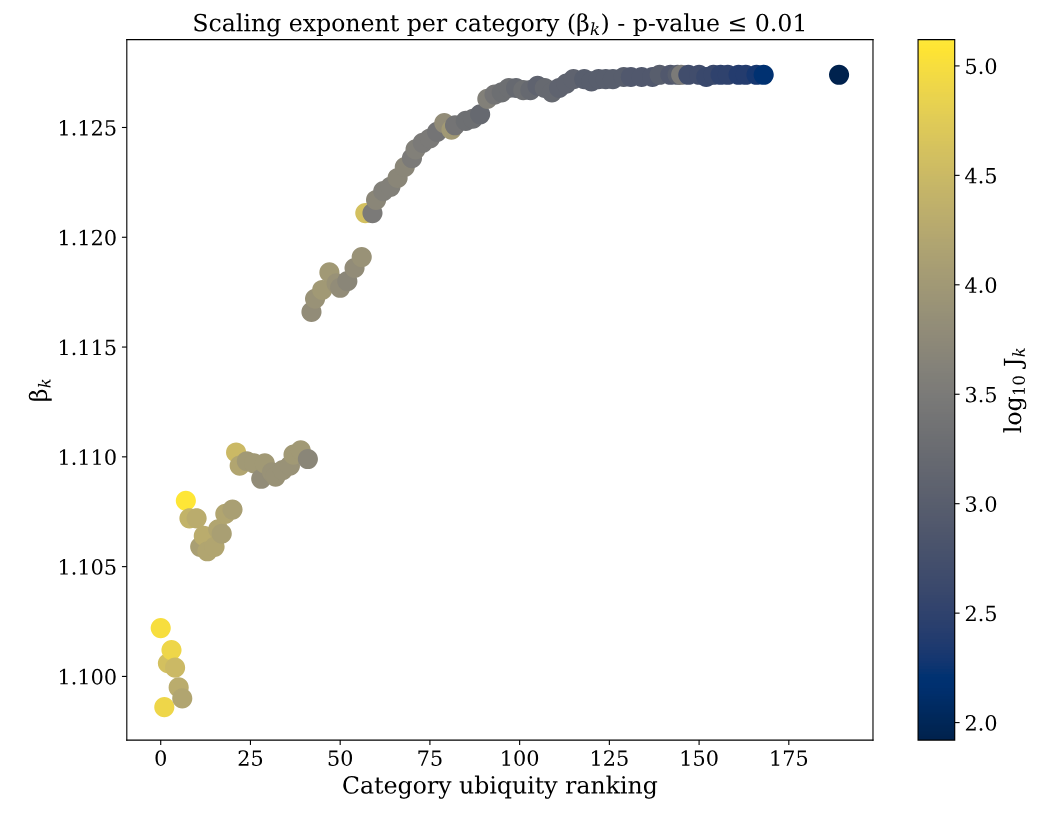 The height and width of the screenshot is (826, 1048). I want to click on y-tick-label: 1.125, so click(87, 127).